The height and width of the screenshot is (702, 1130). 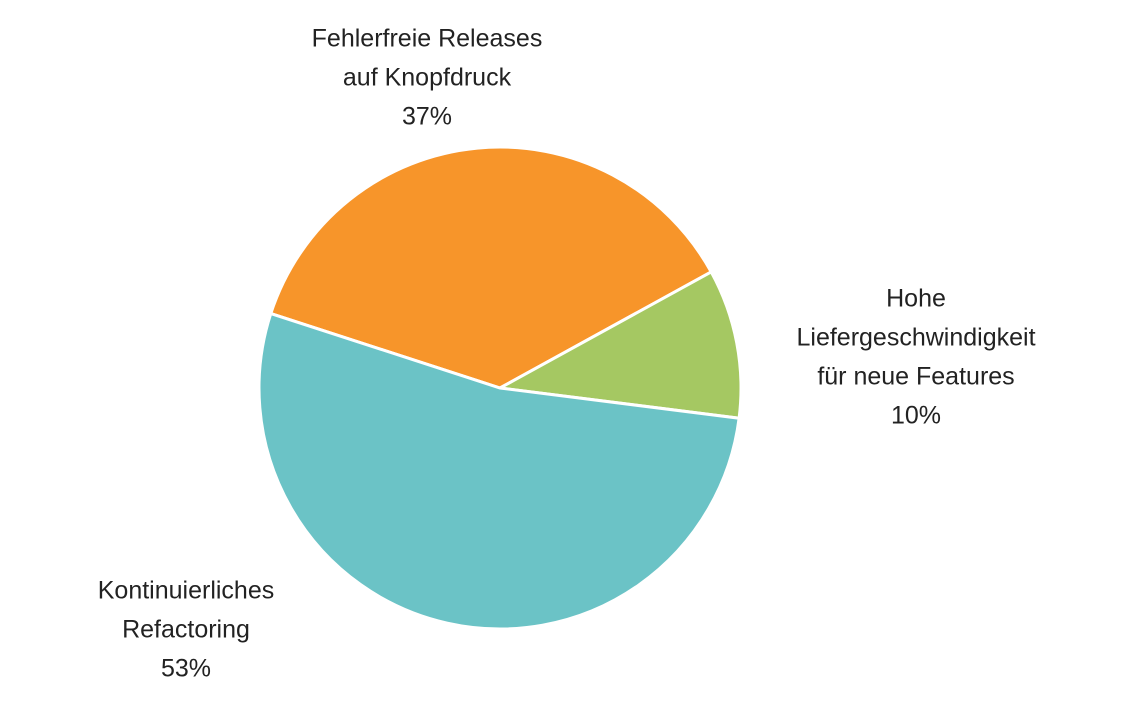 What do you see at coordinates (186, 591) in the screenshot?
I see `slice-label: Kontinuierliches` at bounding box center [186, 591].